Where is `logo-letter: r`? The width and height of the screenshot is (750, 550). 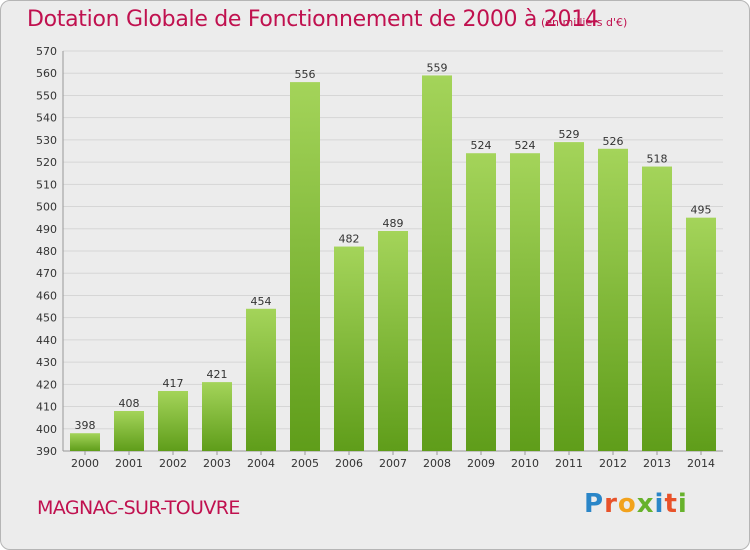
logo-letter: r is located at coordinates (611, 504).